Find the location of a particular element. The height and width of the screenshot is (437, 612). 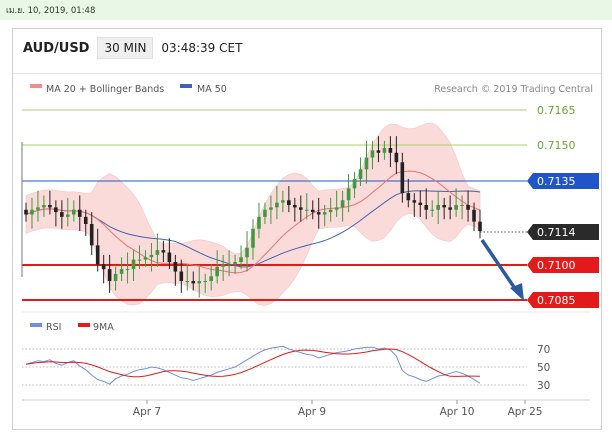

rsi-ma-line is located at coordinates (253, 363).